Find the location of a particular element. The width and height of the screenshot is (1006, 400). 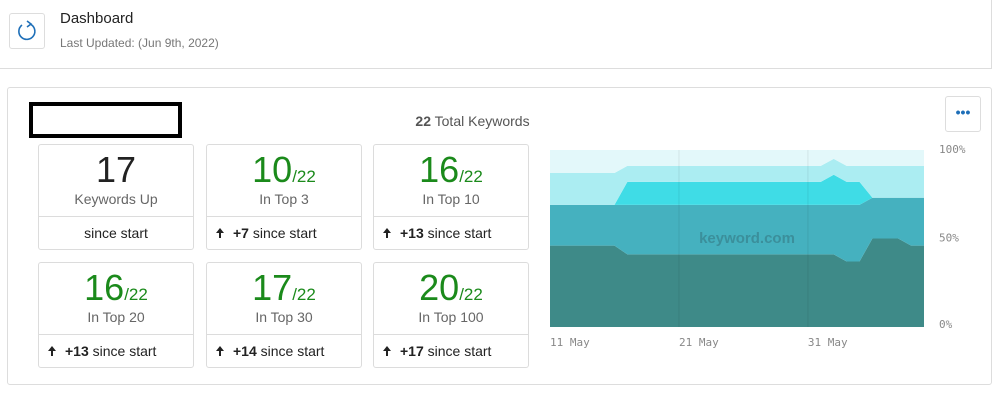

stat-label: In Top 3 is located at coordinates (284, 199).